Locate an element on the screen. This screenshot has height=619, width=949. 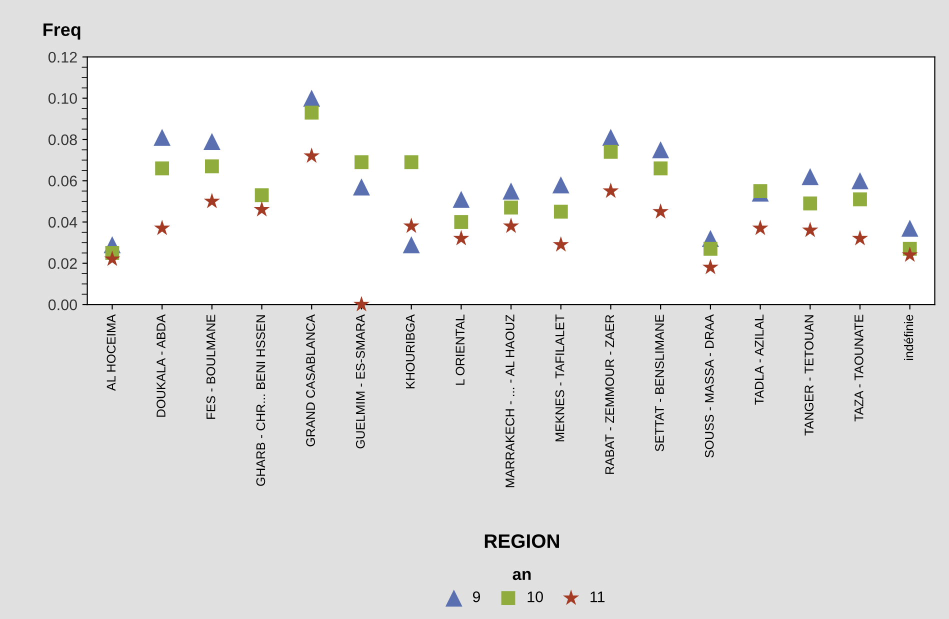
y-tick-label: 0.00 is located at coordinates (62, 304).